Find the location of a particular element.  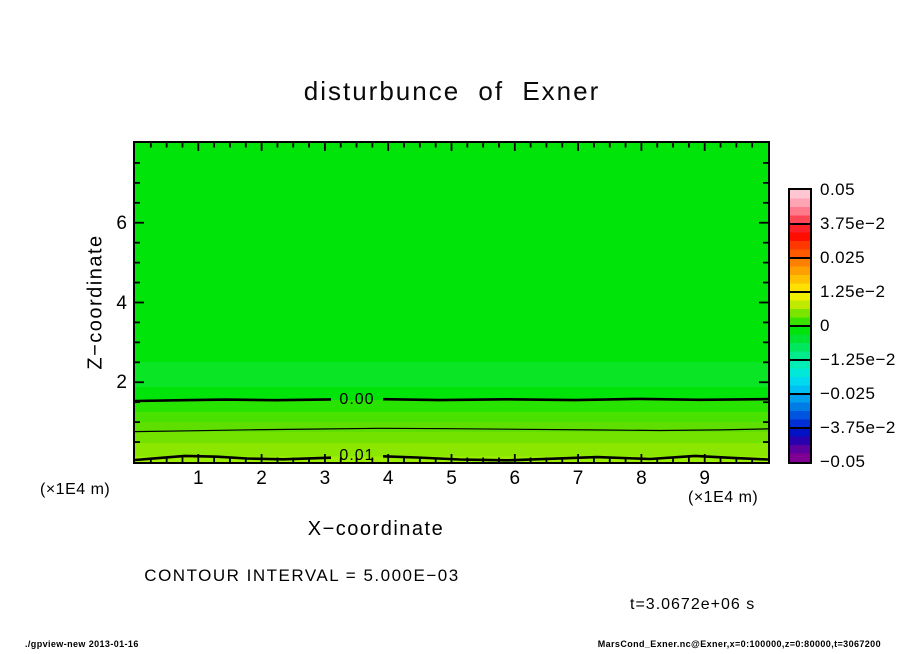

x-tick-label: 7 is located at coordinates (578, 478).